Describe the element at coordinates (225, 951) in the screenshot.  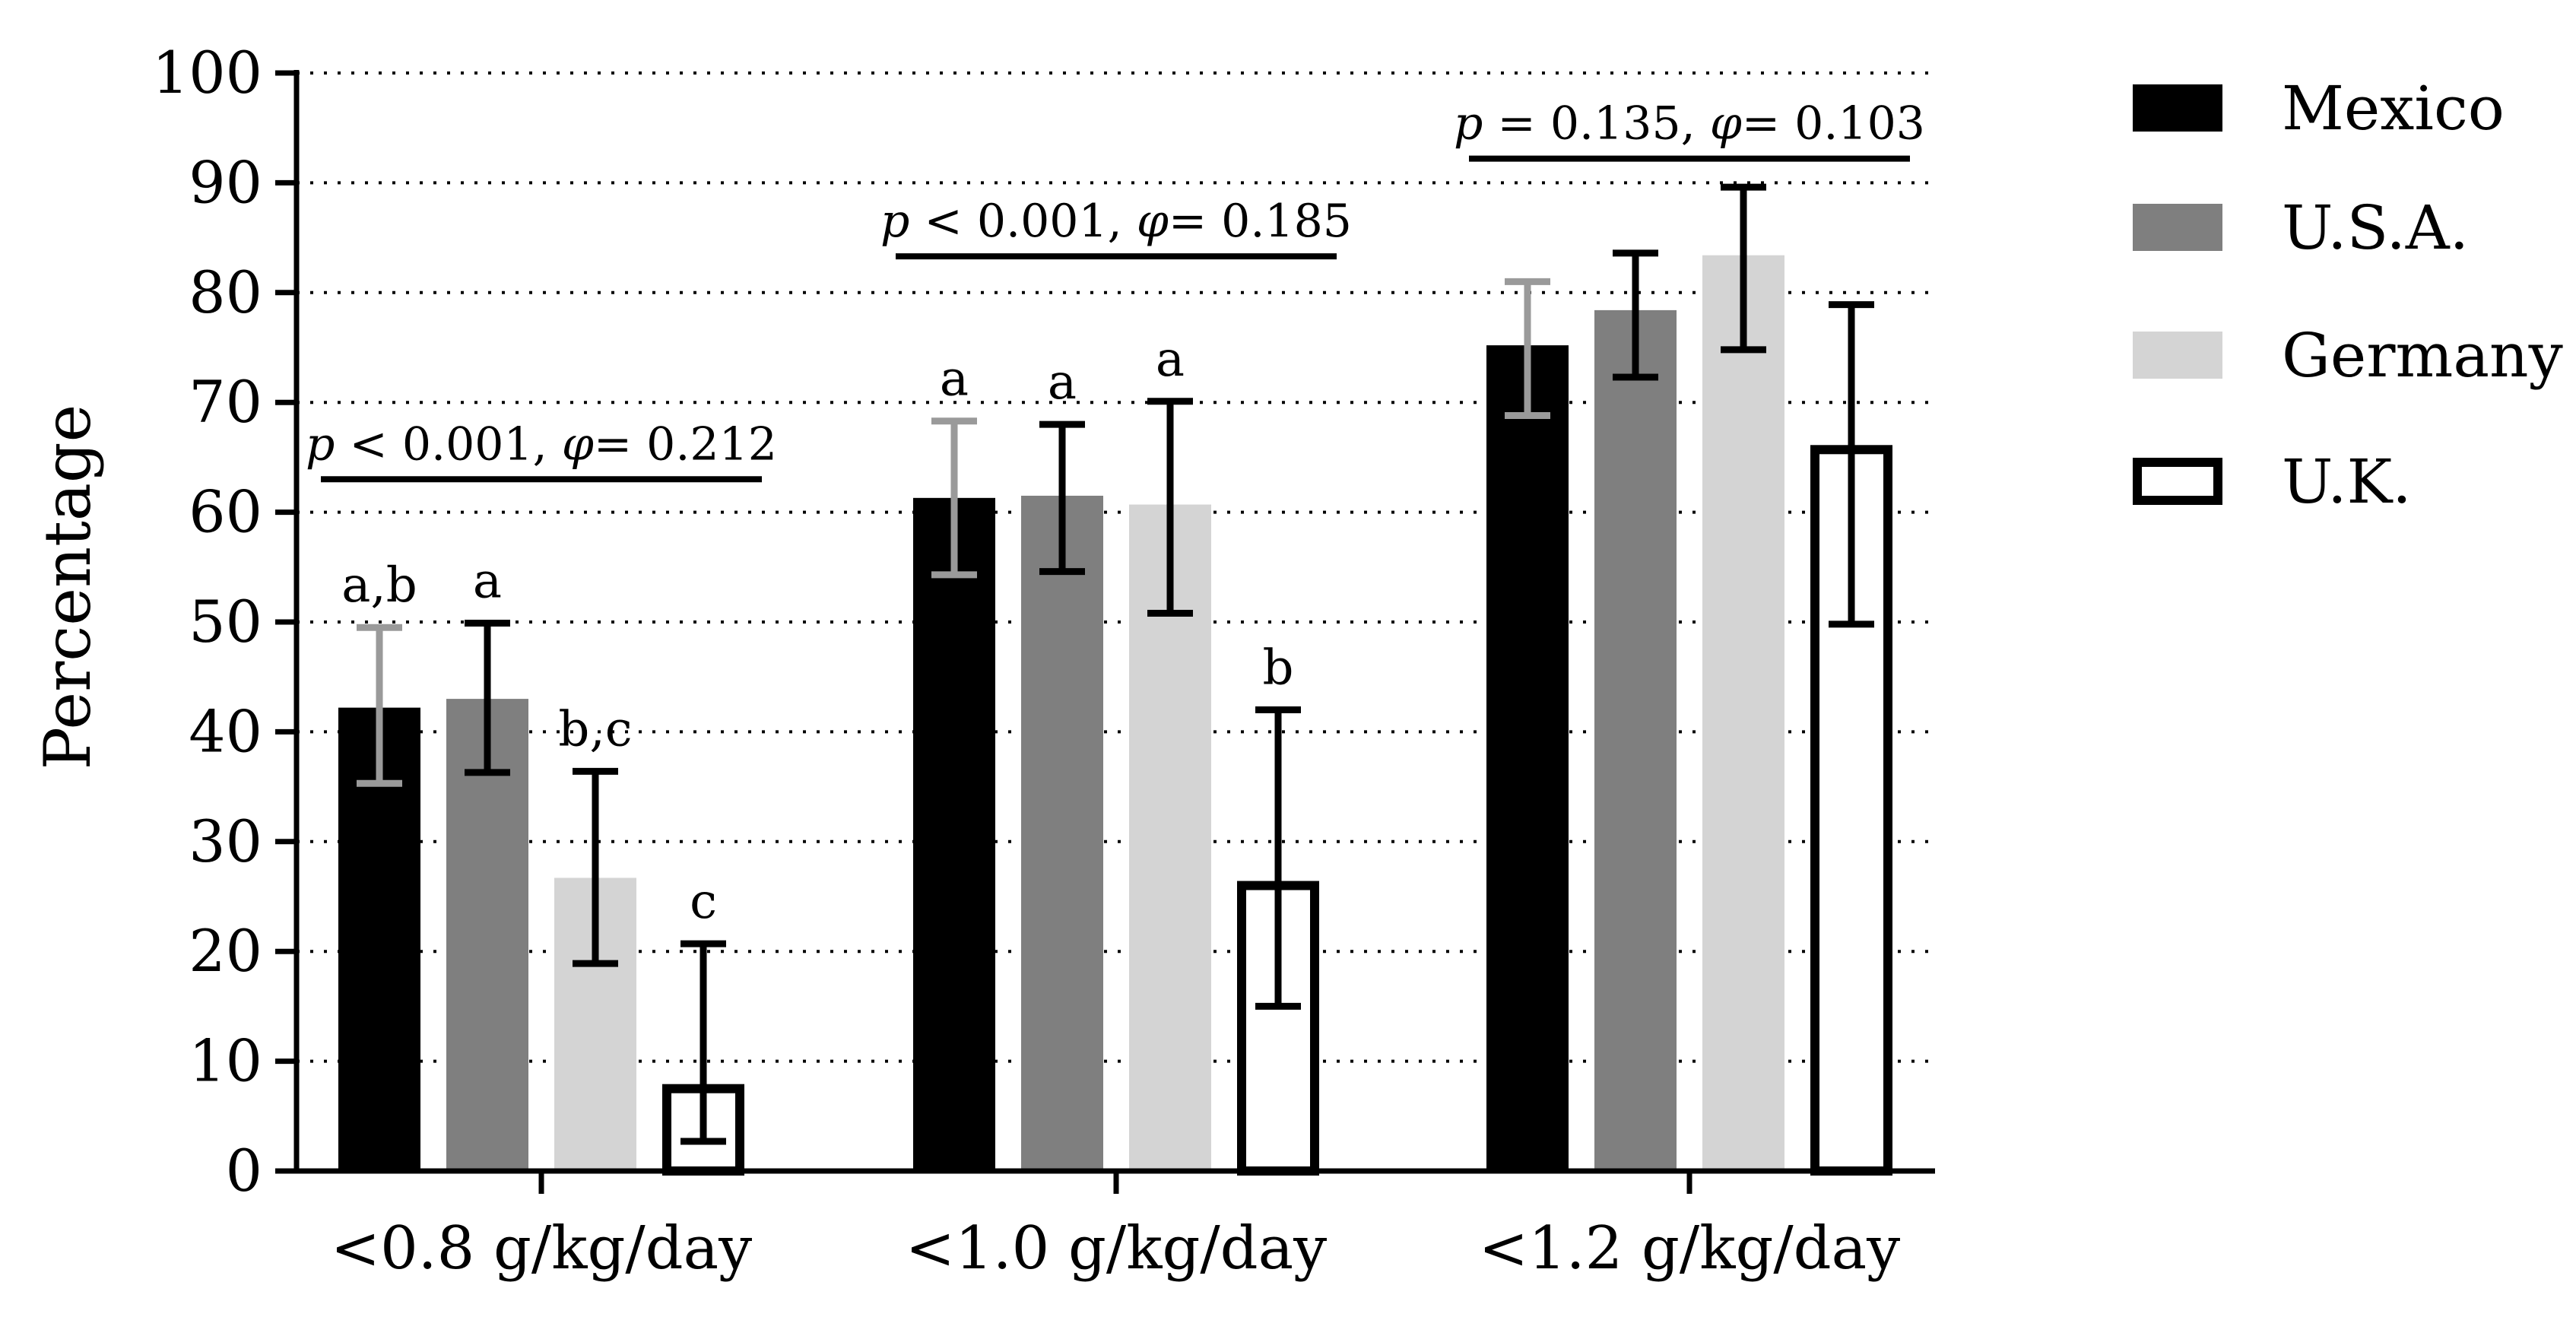
I see `y-tick-label: 20` at that location.